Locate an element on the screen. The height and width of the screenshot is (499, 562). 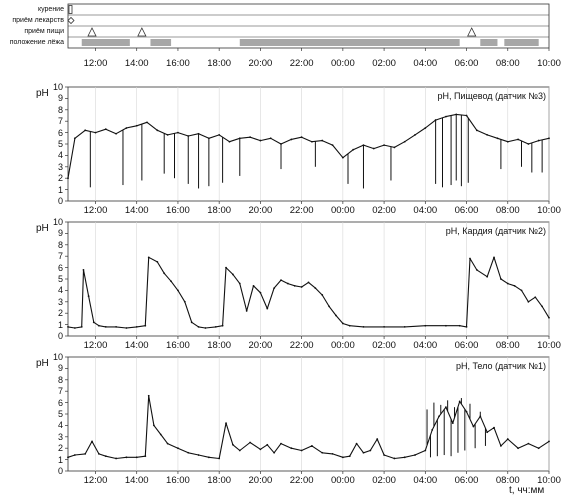
x-tick-label: 08:00 is located at coordinates (507, 480).